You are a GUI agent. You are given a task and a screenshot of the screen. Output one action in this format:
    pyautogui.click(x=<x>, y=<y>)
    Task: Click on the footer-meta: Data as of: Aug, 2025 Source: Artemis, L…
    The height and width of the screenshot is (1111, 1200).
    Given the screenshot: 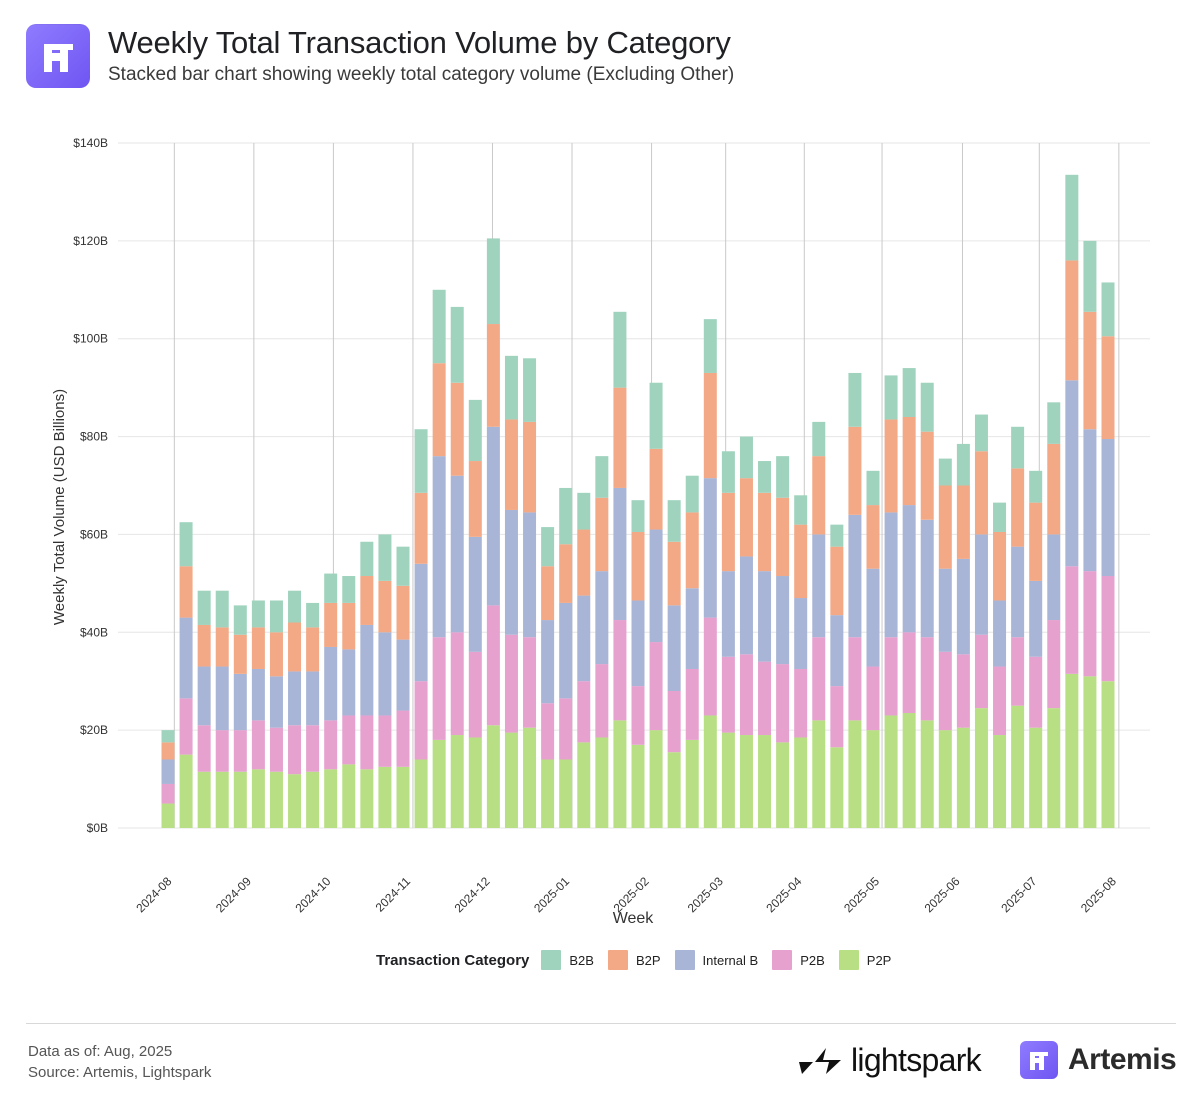 What is the action you would take?
    pyautogui.click(x=119, y=1062)
    